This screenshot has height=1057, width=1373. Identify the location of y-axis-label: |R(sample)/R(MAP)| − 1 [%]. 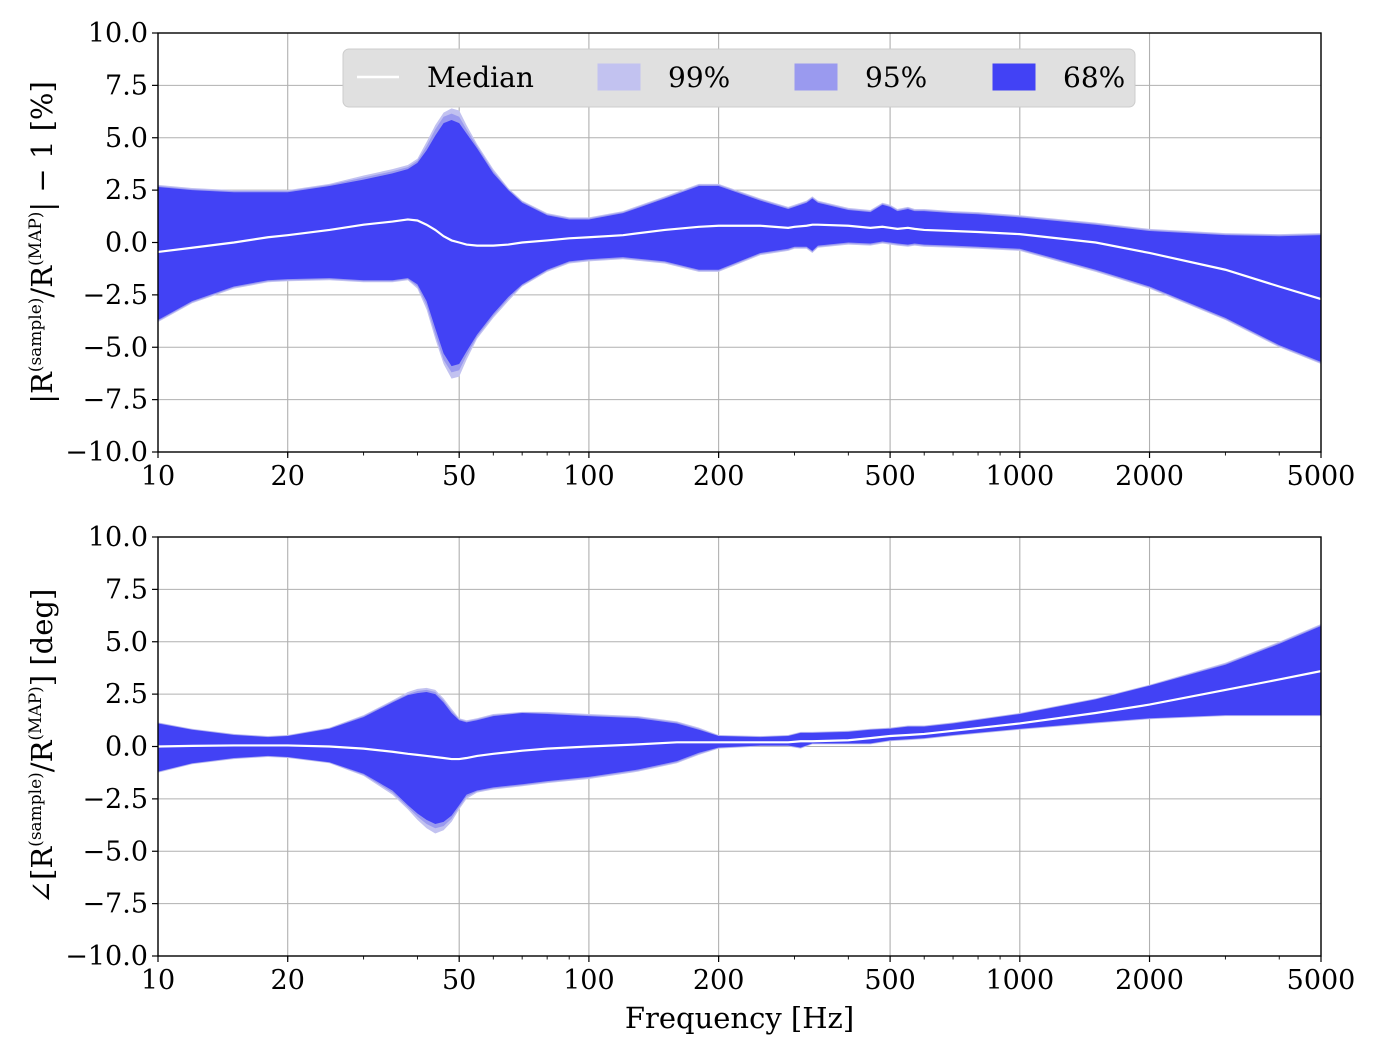
(42, 242).